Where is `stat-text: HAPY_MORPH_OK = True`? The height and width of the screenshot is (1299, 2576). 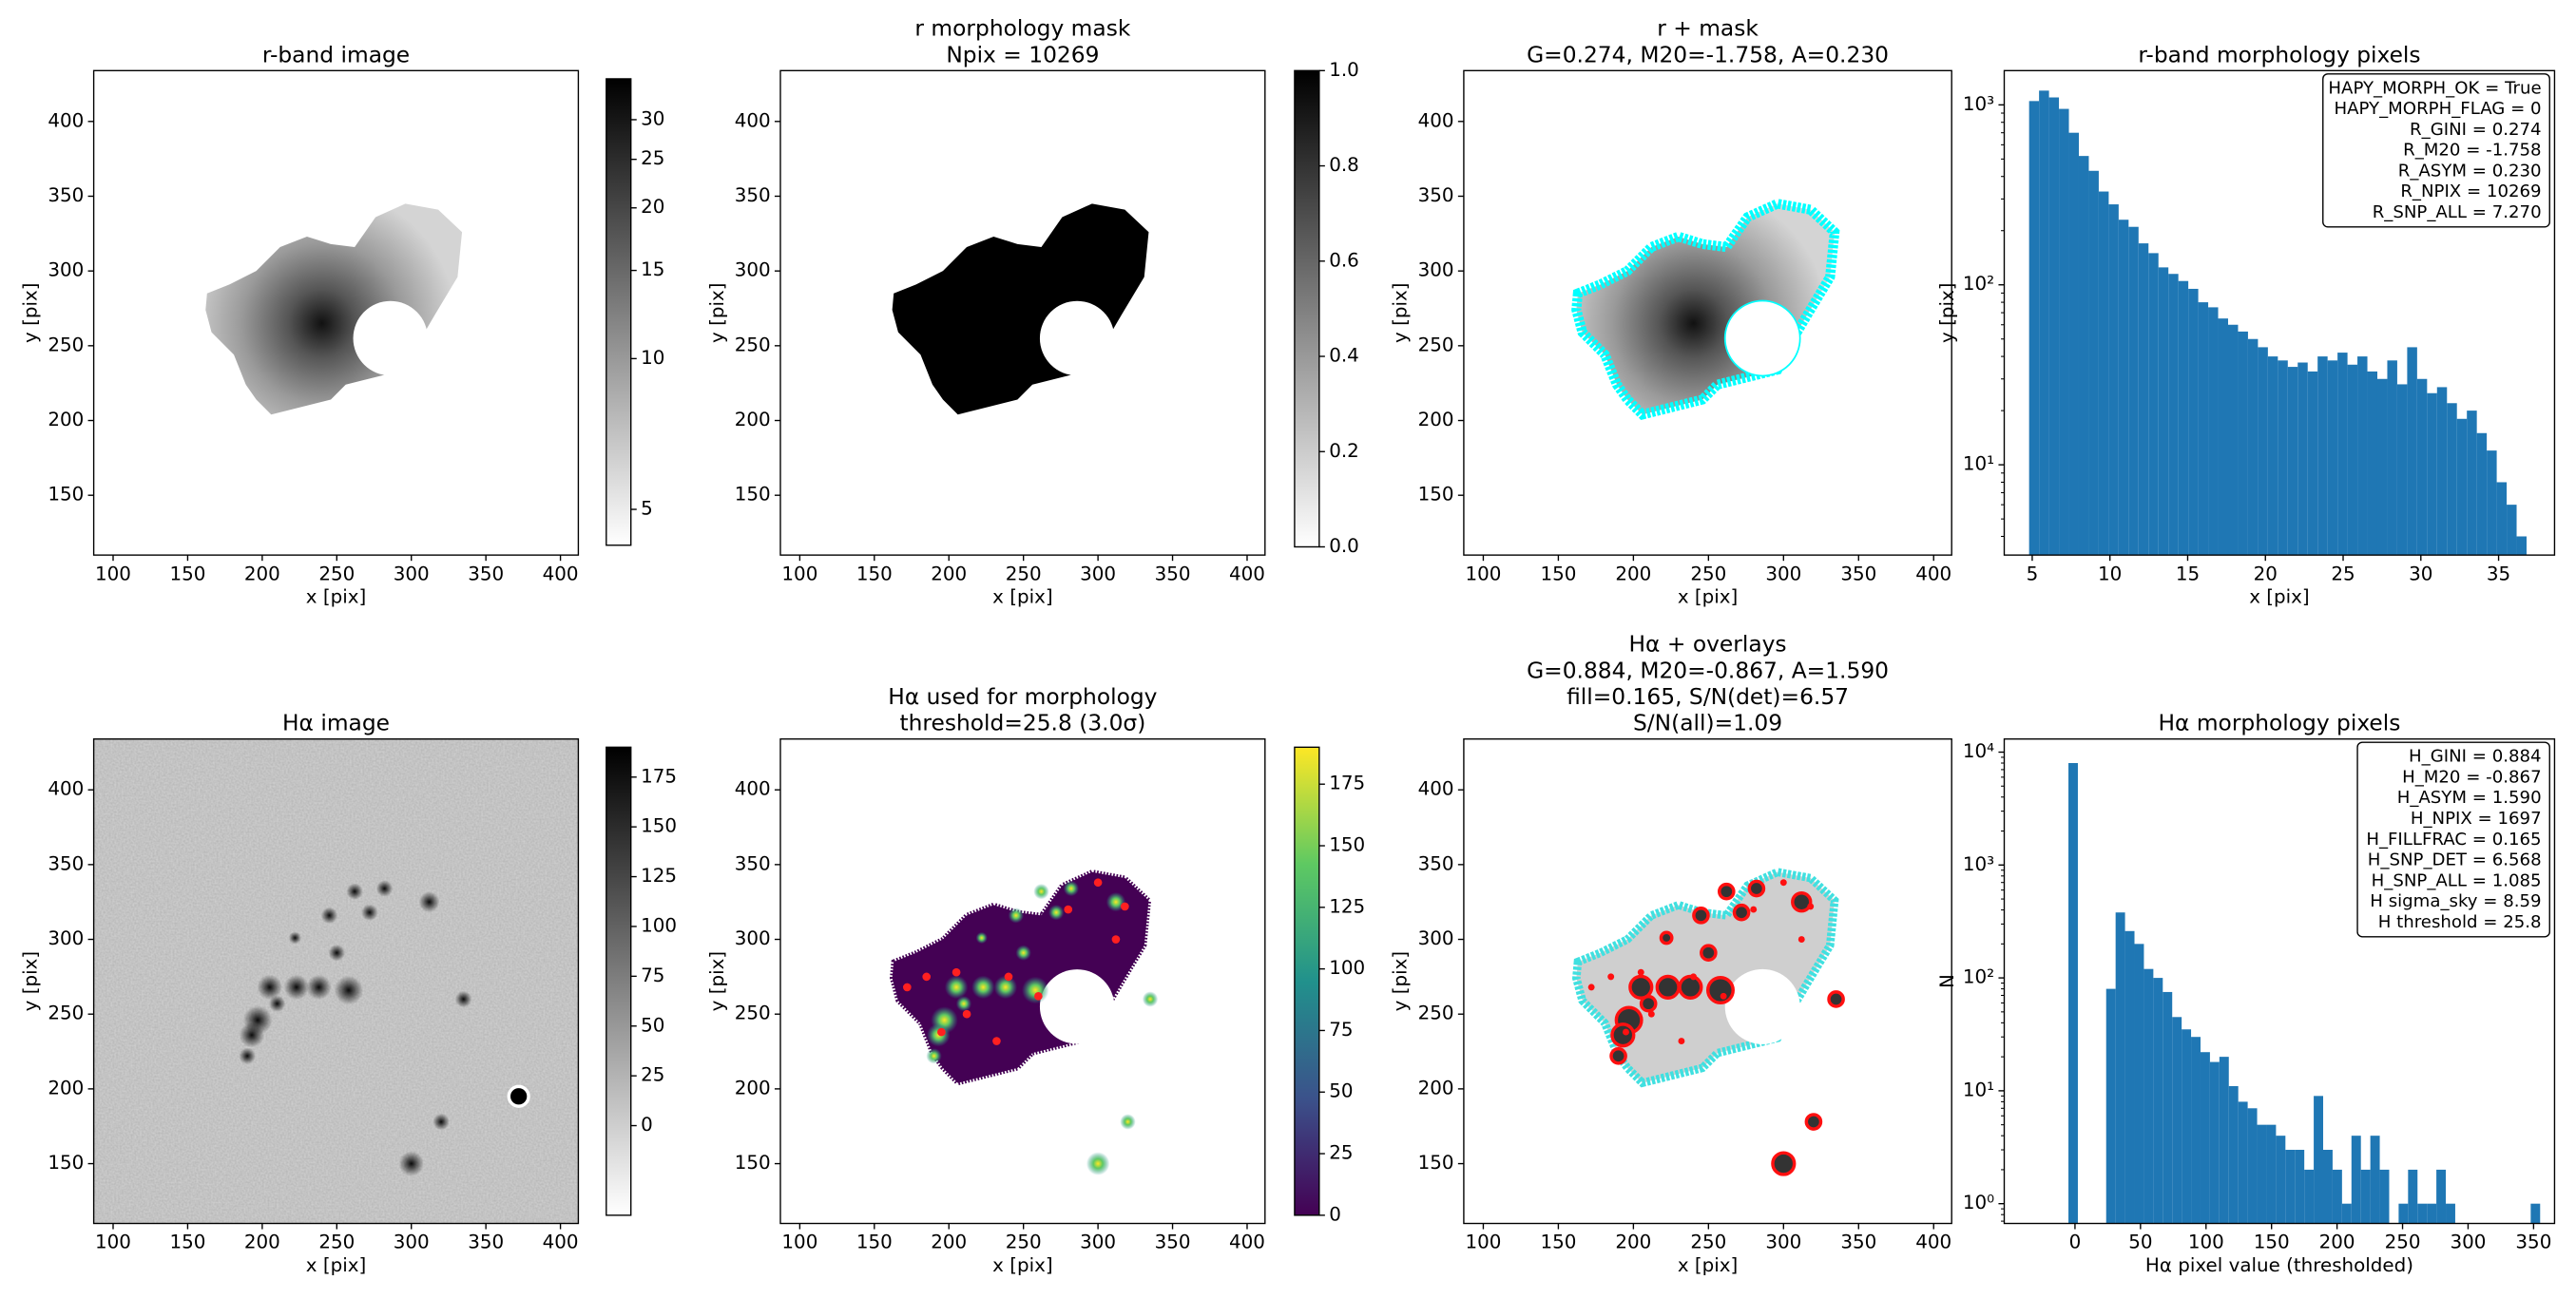 stat-text: HAPY_MORPH_OK = True is located at coordinates (2434, 88).